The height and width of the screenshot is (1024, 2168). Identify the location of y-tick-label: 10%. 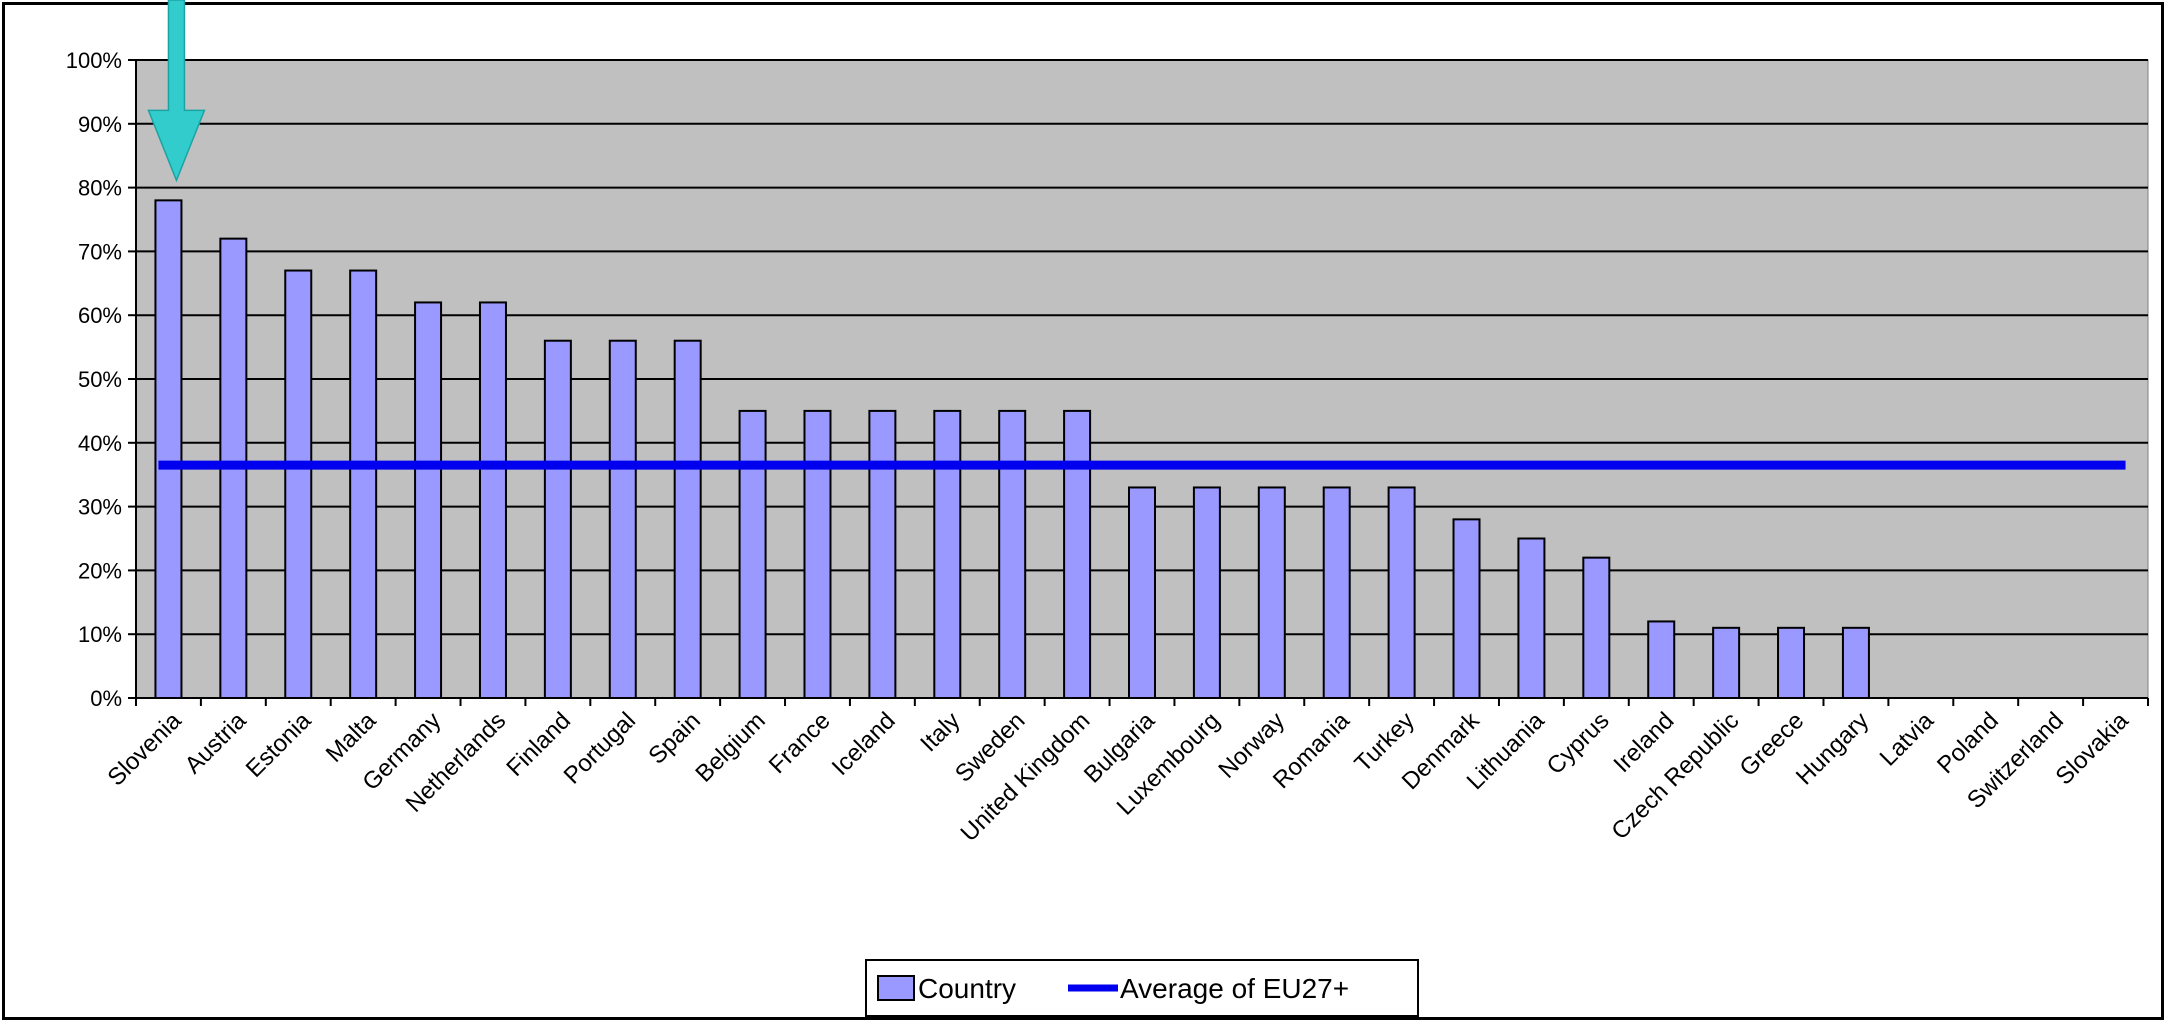
(100, 634).